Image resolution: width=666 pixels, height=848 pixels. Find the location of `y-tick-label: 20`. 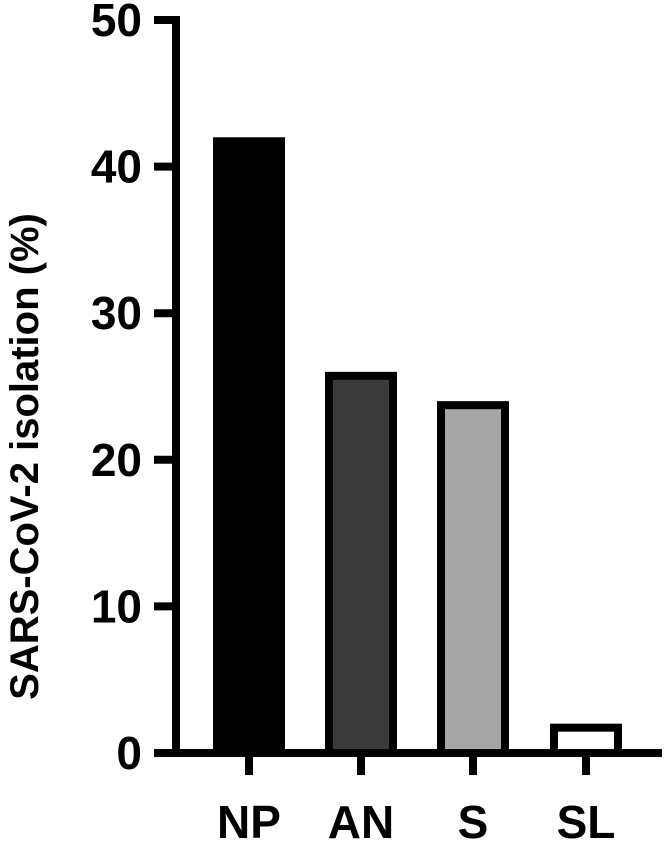

y-tick-label: 20 is located at coordinates (116, 460).